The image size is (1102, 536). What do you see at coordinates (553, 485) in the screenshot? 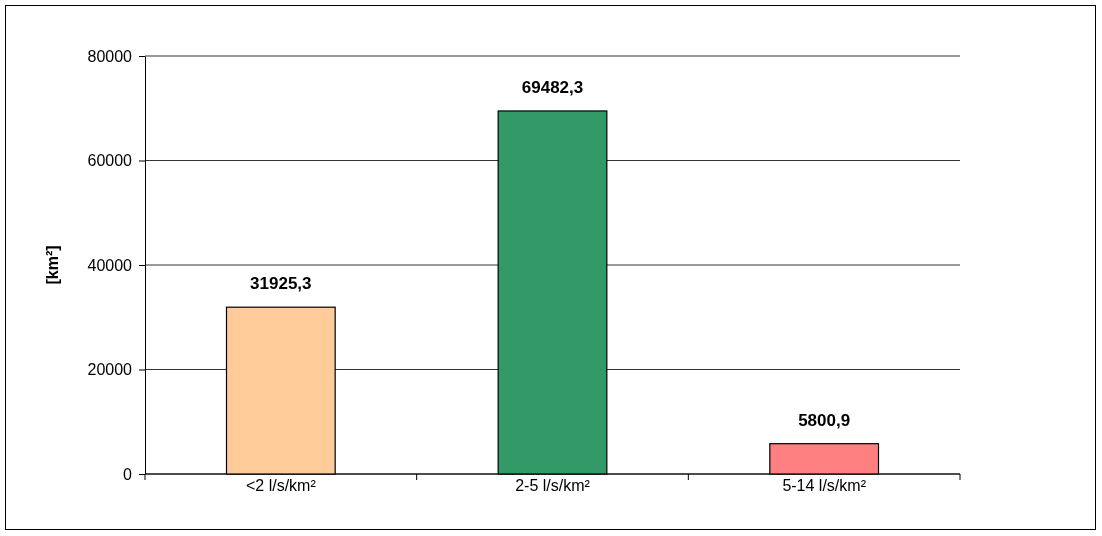
I see `x-tick-label: 2-5 l/s/km²` at bounding box center [553, 485].